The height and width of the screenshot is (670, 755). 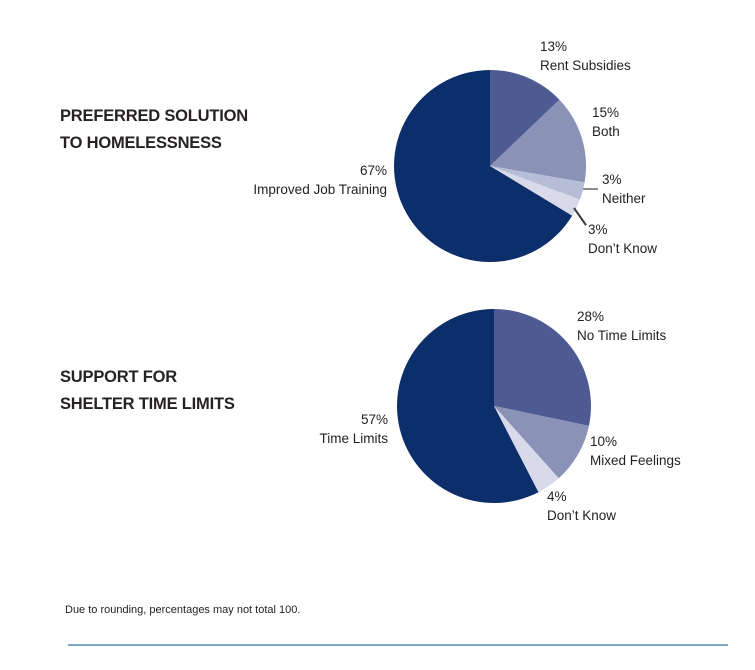 I want to click on slice-pct: 10%, so click(x=604, y=441).